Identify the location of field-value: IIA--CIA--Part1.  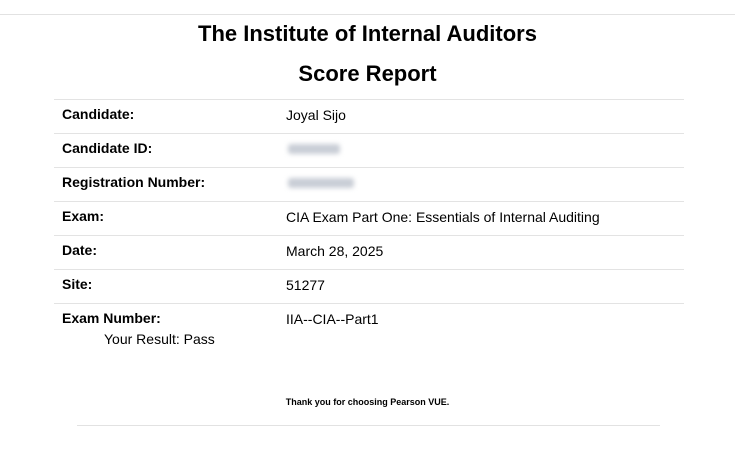
(332, 319).